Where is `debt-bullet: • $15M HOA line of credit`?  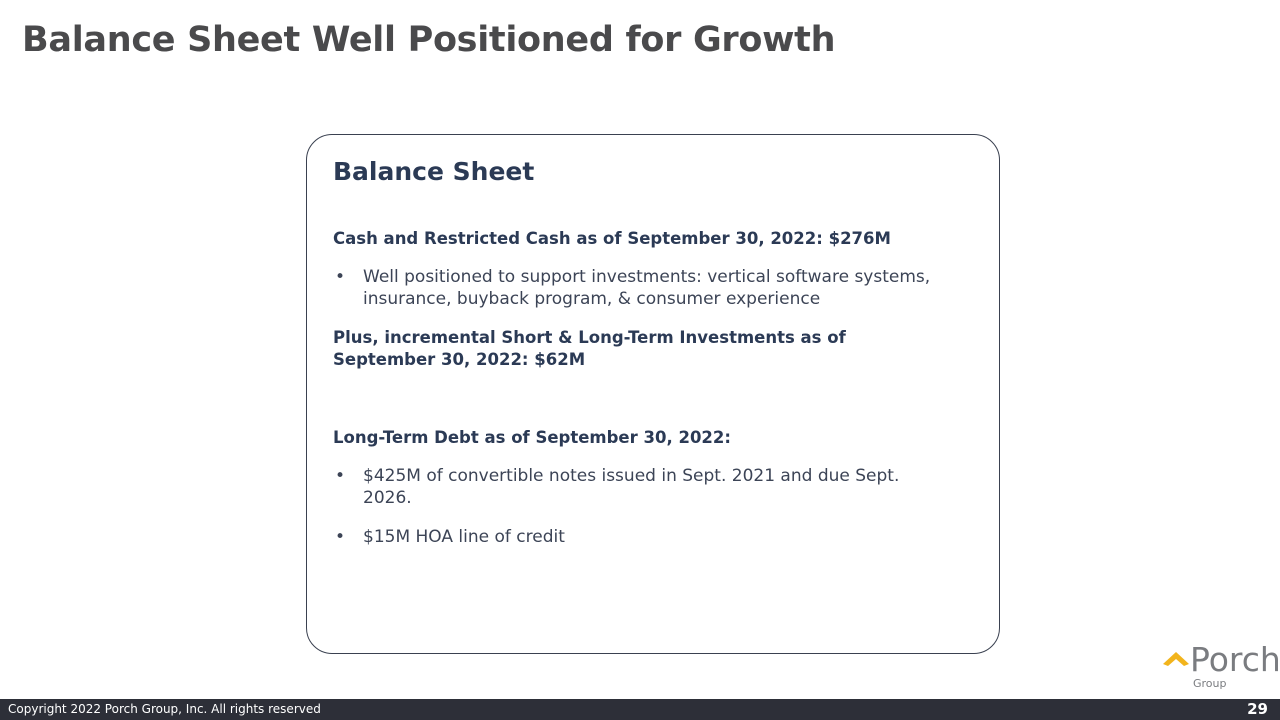
debt-bullet: • $15M HOA line of credit is located at coordinates (648, 537).